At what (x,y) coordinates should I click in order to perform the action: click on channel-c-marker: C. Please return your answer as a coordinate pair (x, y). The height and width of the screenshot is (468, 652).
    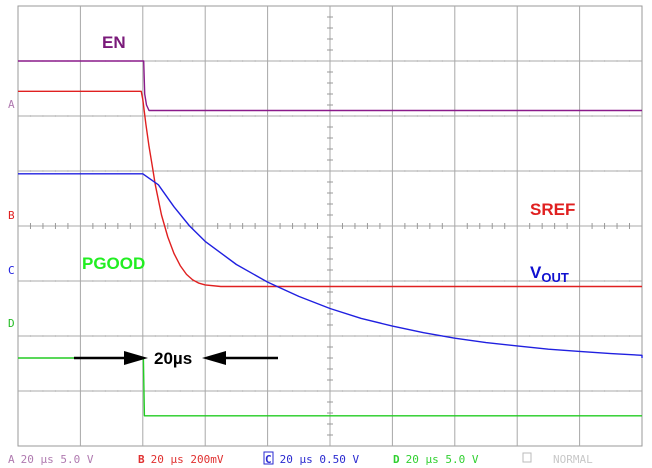
    Looking at the image, I should click on (11, 270).